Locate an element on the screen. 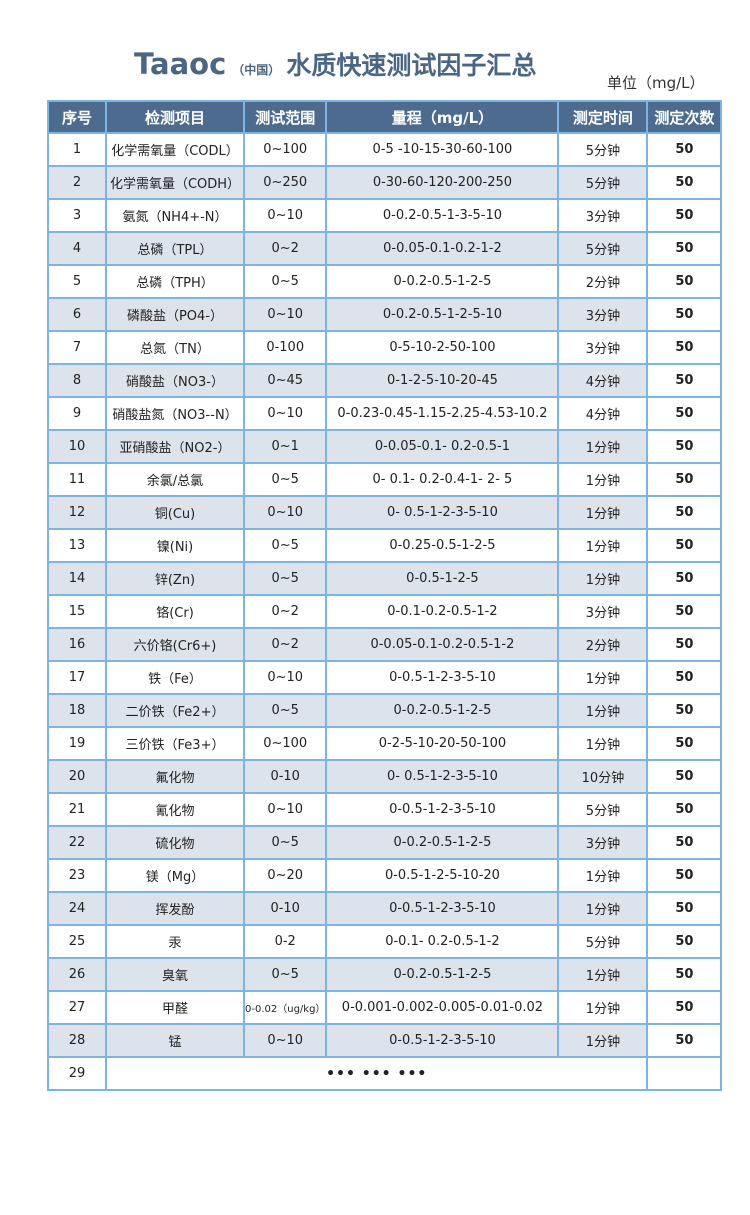  table-row: 6 磷酸盐（PO4-） 0~10 0-0.2-0.5-1-2-5-10 3分钟 50 is located at coordinates (385, 314).